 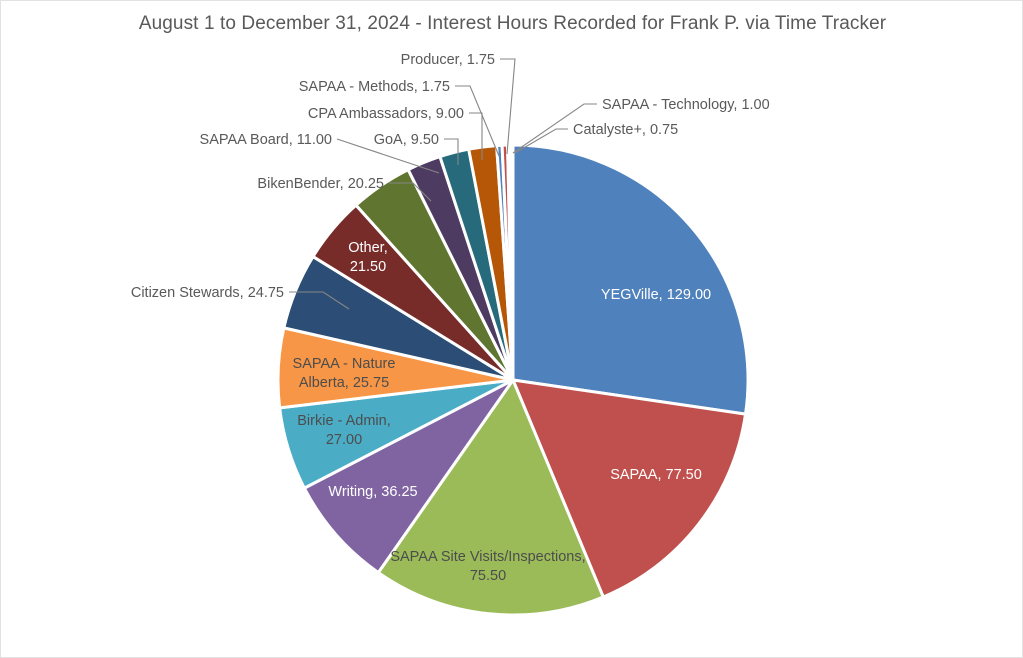 What do you see at coordinates (374, 87) in the screenshot?
I see `pie-data-label: SAPAA - Methods, 1.75` at bounding box center [374, 87].